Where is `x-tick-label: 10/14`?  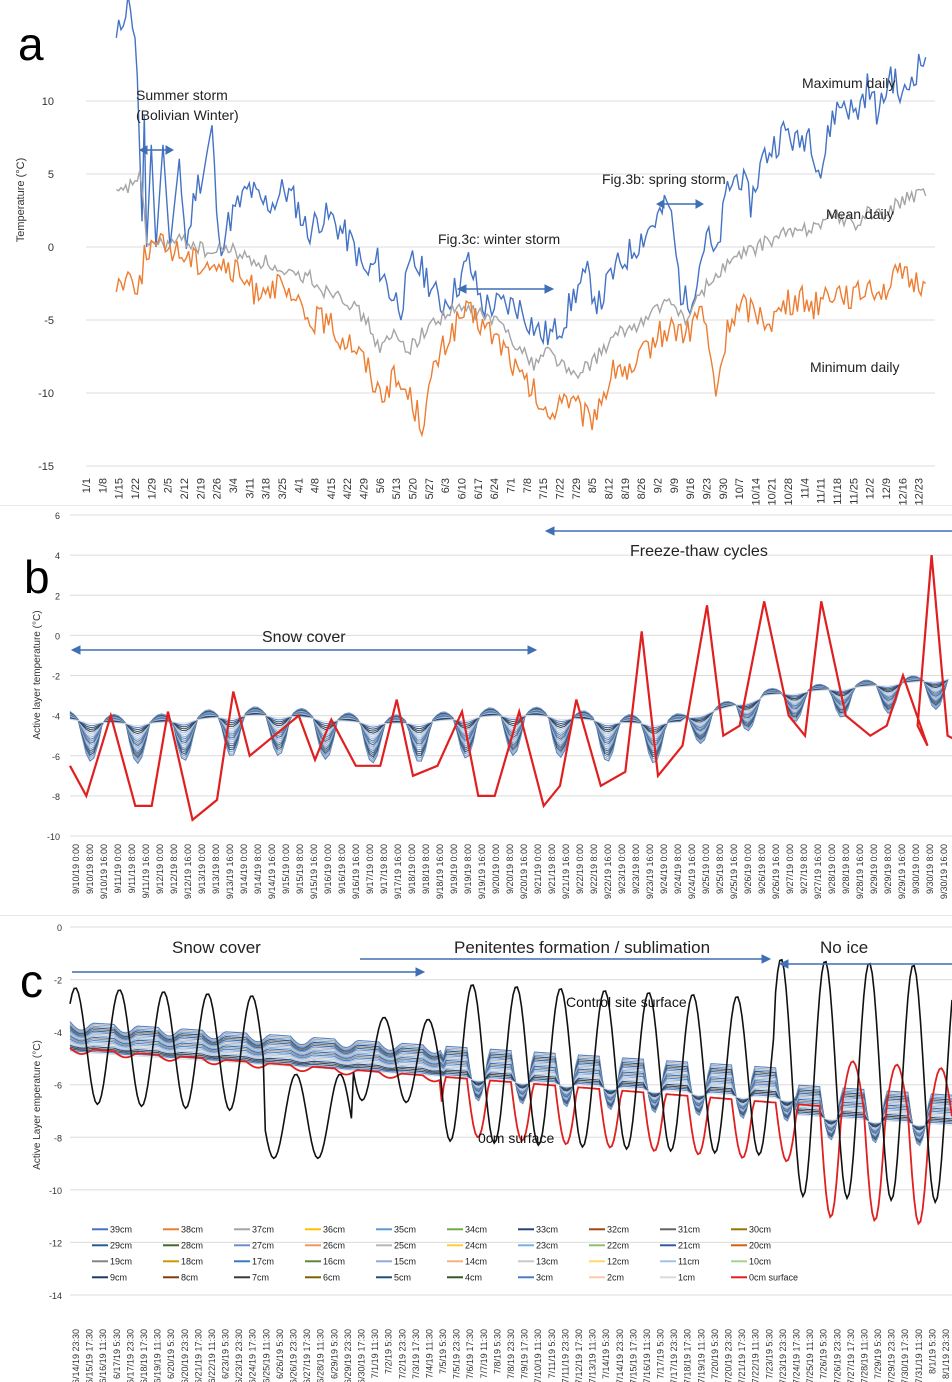 x-tick-label: 10/14 is located at coordinates (756, 491).